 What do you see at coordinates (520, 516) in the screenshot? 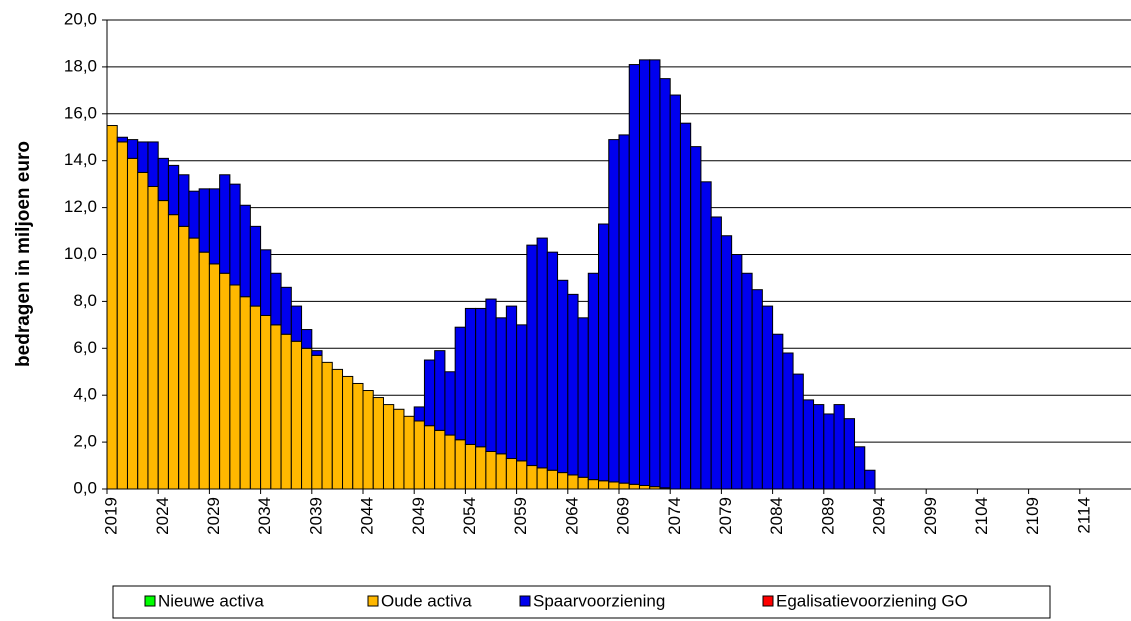
I see `x-tick-label: 2059` at bounding box center [520, 516].